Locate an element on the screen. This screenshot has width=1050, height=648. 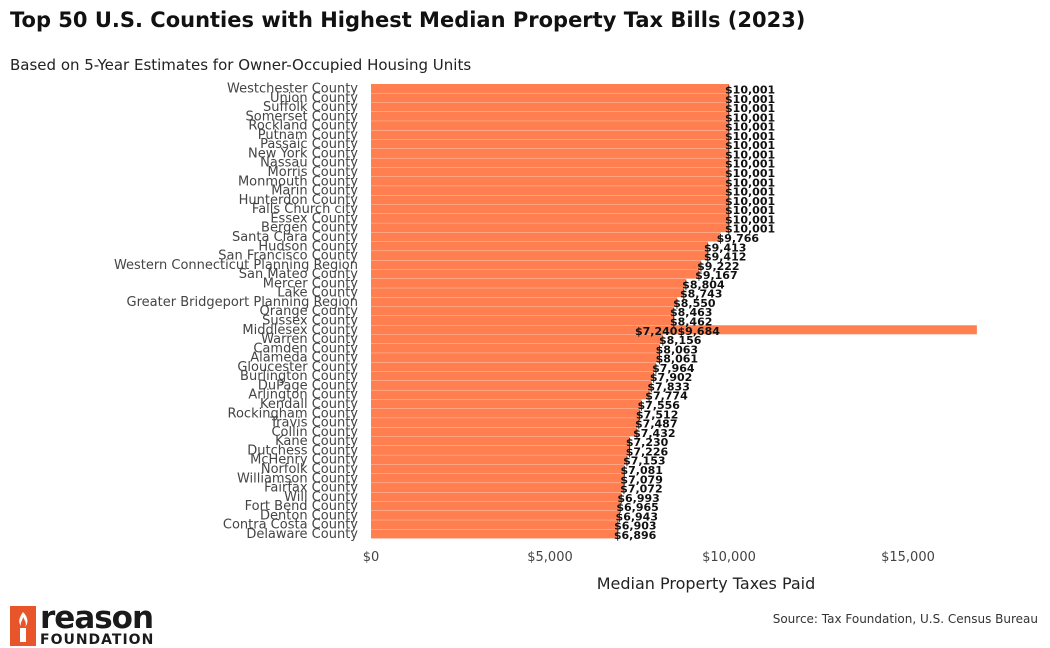
value-label: $8,804 is located at coordinates (703, 284).